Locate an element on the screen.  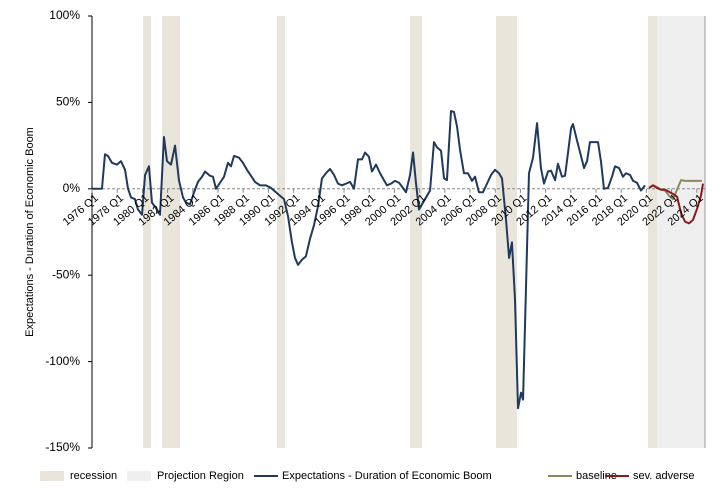
y-tick-label: 0% is located at coordinates (72, 188).